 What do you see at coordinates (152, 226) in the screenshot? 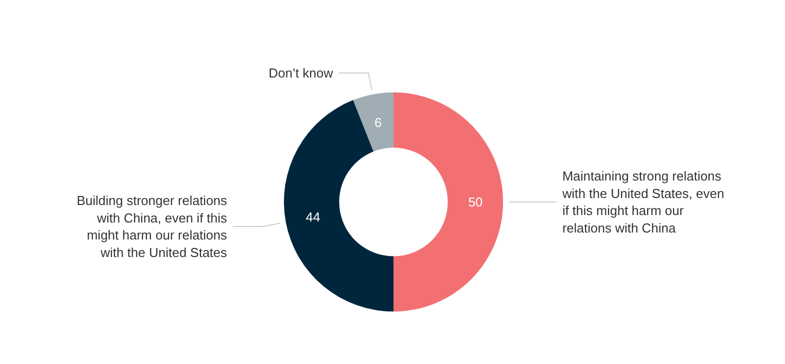
I see `slice-label: Building stronger relations with China, even if this might harm our relations with the United States` at bounding box center [152, 226].